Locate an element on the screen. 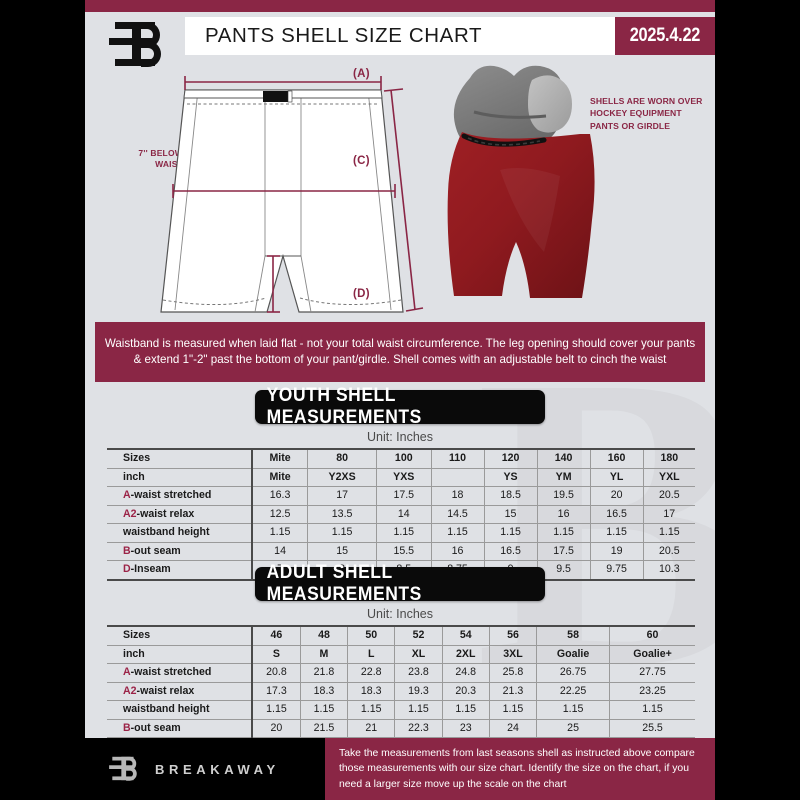 This screenshot has width=800, height=800. label-a: (A) is located at coordinates (361, 74).